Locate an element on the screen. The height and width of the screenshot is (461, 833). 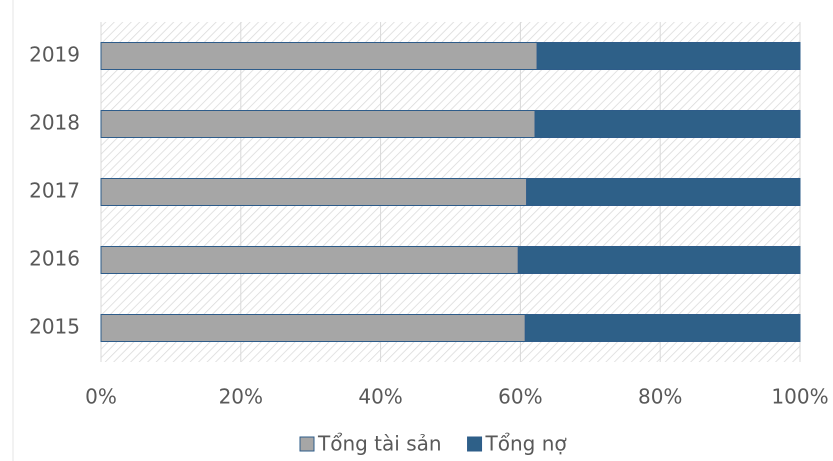
legend-label: Tổng nợ is located at coordinates (526, 444).